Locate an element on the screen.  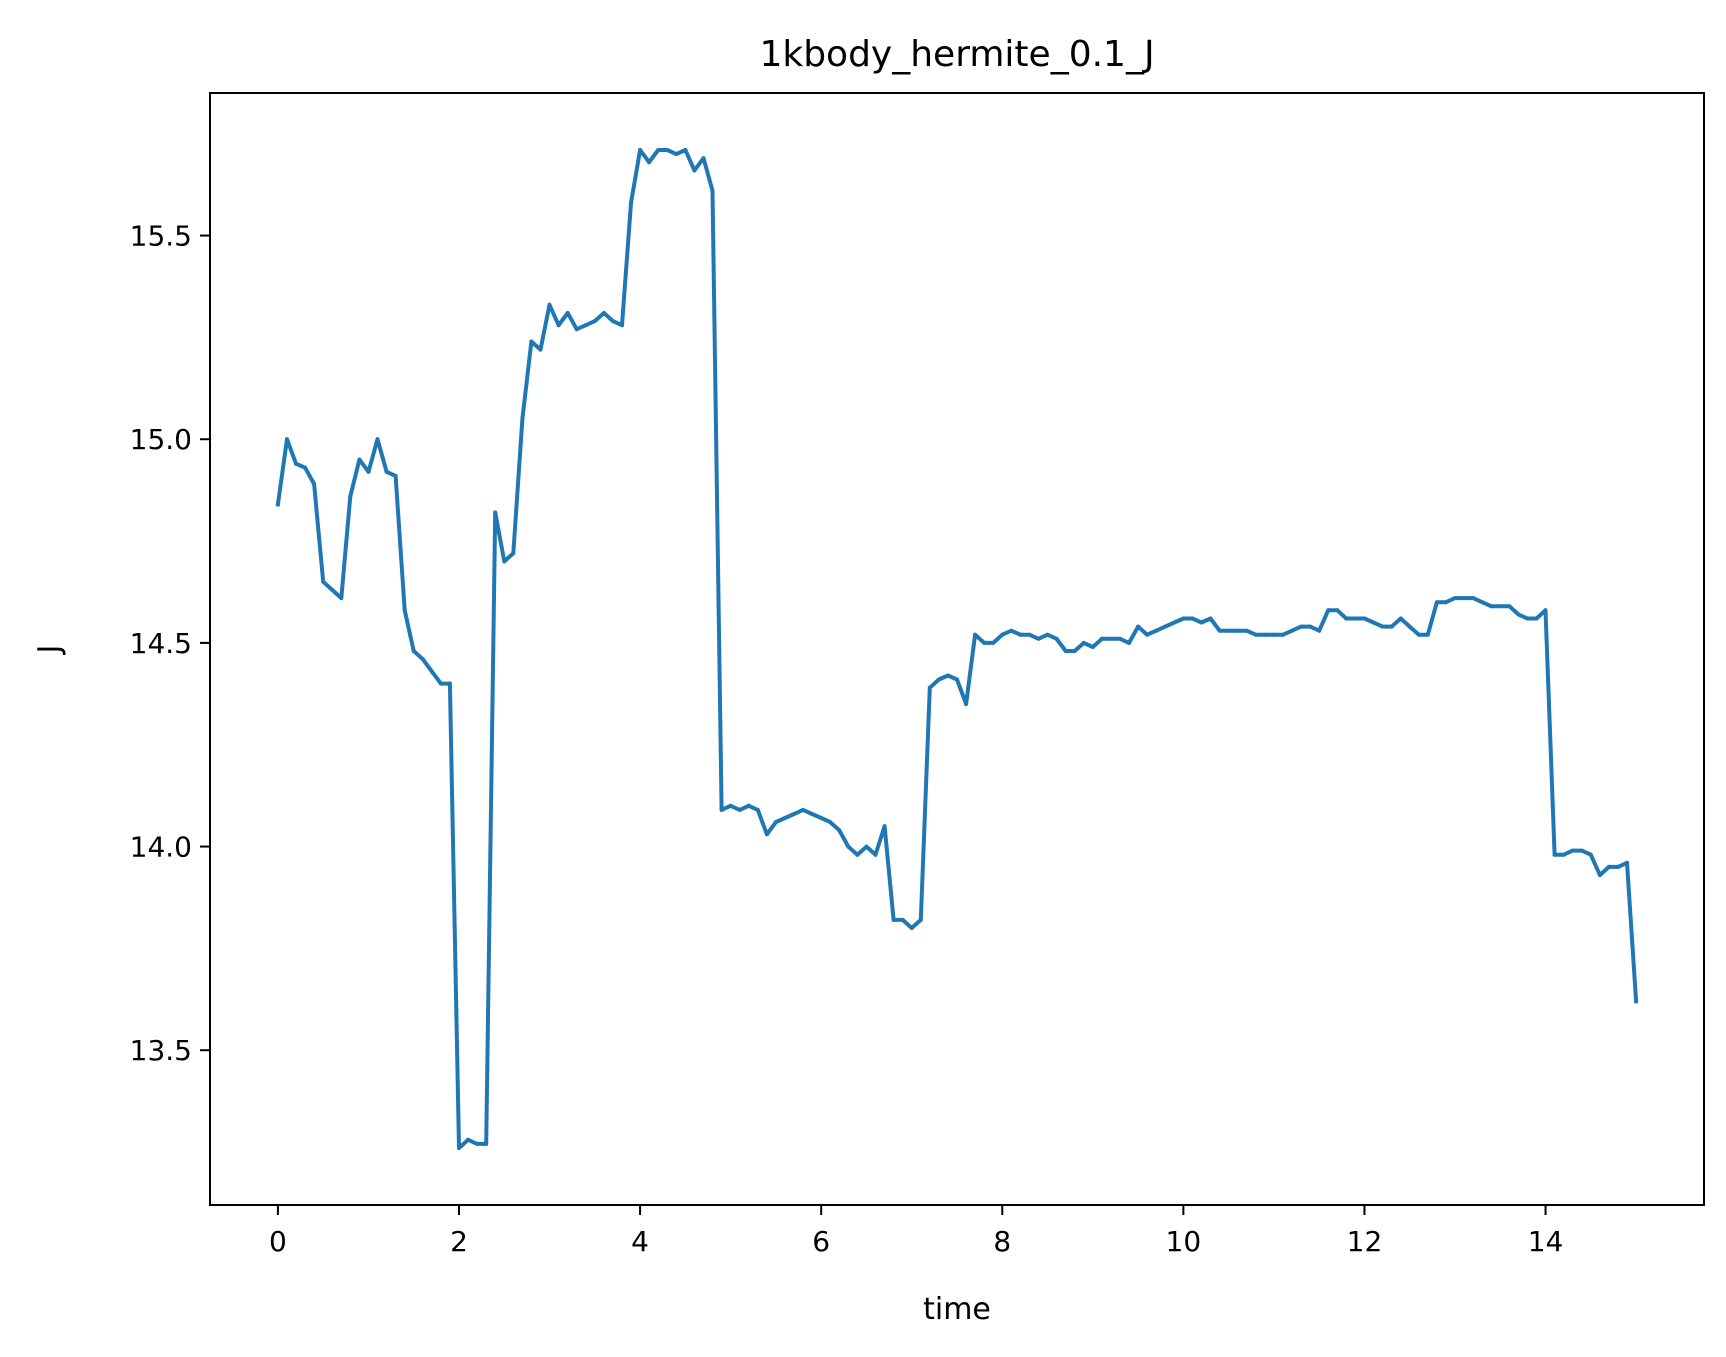
x-tick-label: 10 is located at coordinates (1184, 1241).